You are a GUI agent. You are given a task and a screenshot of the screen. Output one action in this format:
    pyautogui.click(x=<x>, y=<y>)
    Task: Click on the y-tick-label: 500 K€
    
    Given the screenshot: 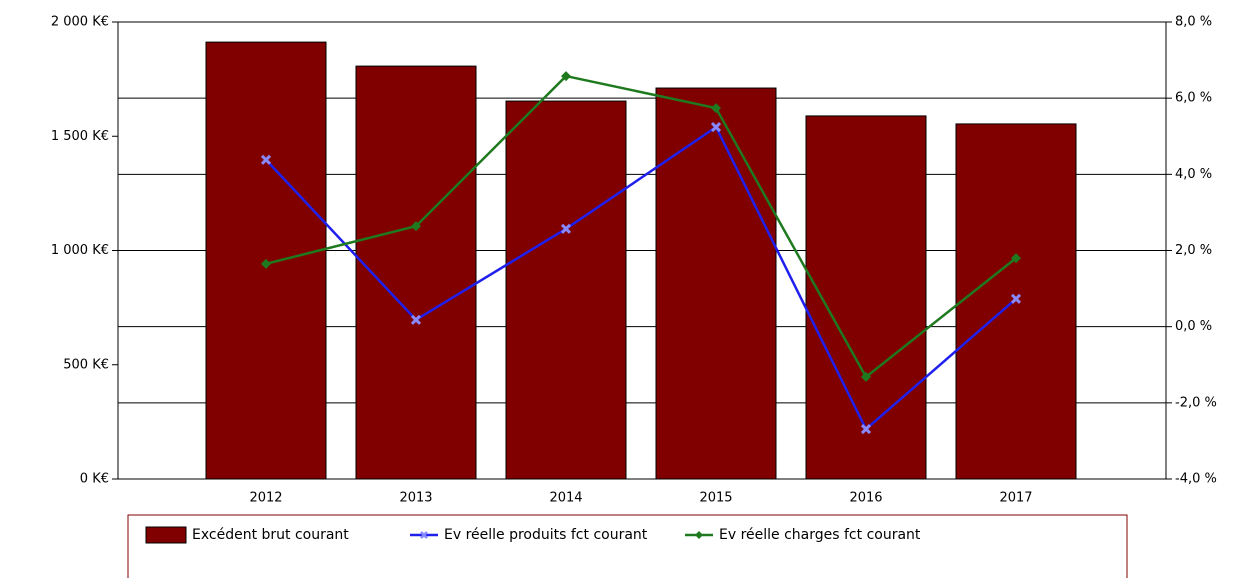 What is the action you would take?
    pyautogui.click(x=86, y=364)
    